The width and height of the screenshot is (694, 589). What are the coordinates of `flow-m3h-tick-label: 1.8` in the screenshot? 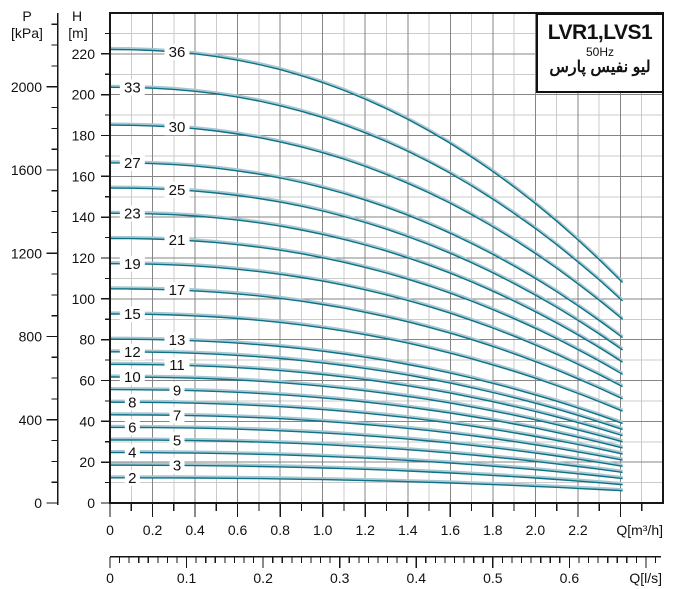 It's located at (493, 530).